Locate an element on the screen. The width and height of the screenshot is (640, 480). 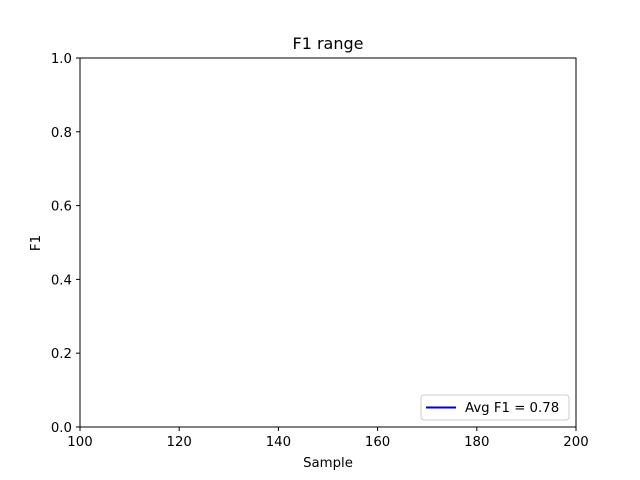
chart-title: F1 range is located at coordinates (328, 43).